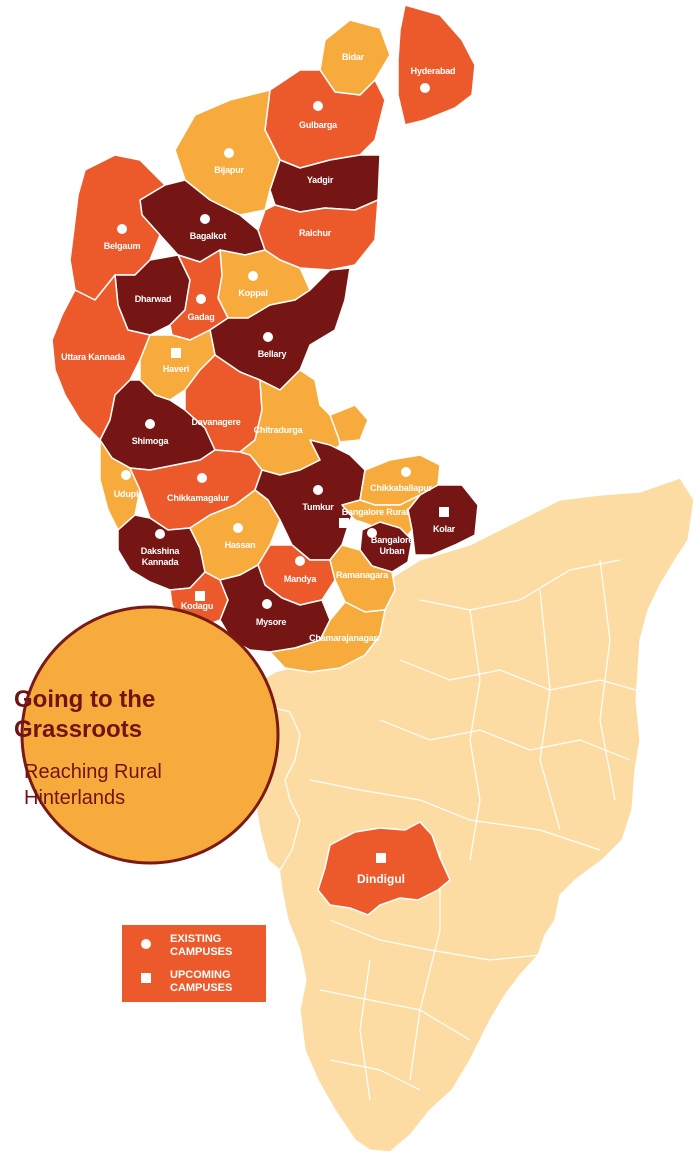  What do you see at coordinates (320, 180) in the screenshot?
I see `district-label-yadgir: Yadgir` at bounding box center [320, 180].